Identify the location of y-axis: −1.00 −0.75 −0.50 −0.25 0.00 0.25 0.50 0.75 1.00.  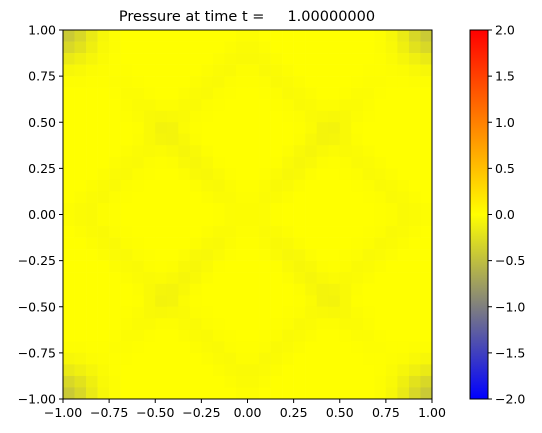
(40, 215).